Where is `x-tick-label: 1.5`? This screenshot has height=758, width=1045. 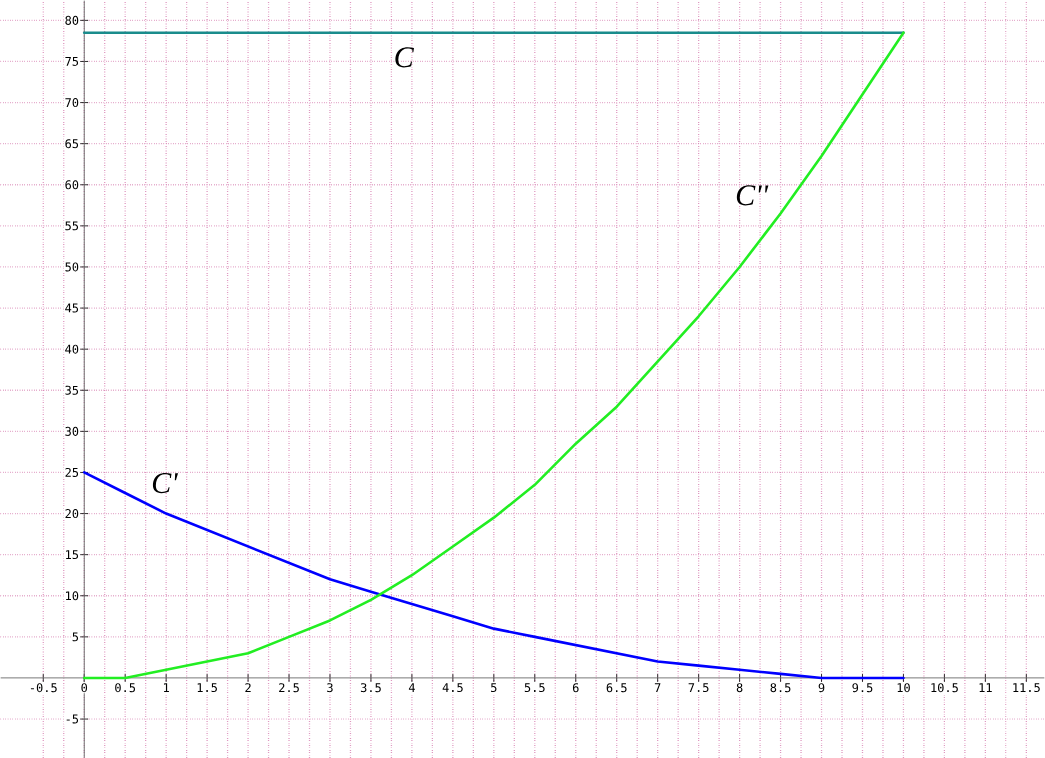
x-tick-label: 1.5 is located at coordinates (207, 687).